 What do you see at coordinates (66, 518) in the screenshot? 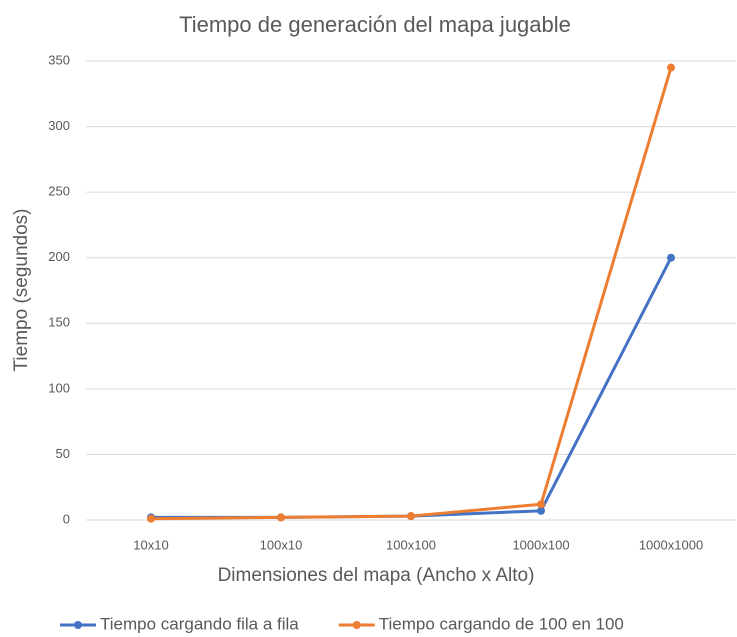
I see `y-tick-label: 0` at bounding box center [66, 518].